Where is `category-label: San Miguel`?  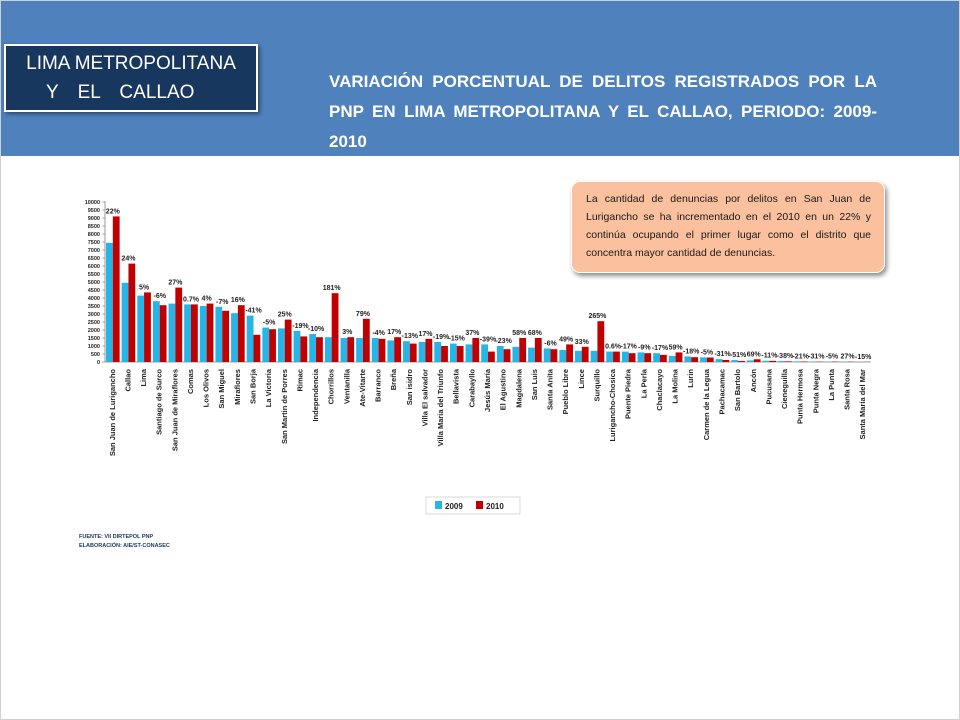 category-label: San Miguel is located at coordinates (221, 389).